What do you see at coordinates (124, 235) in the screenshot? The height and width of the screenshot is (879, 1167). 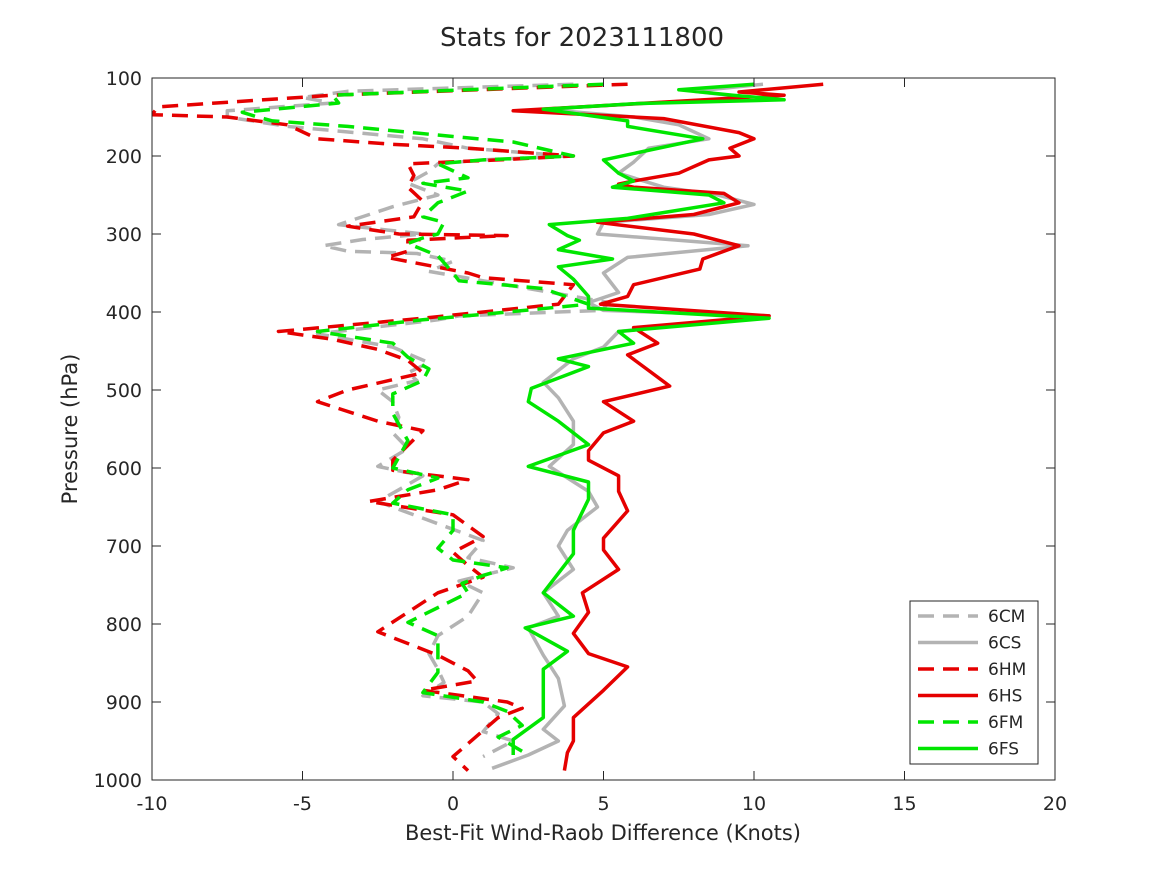 I see `y-tick-label: 300` at bounding box center [124, 235].